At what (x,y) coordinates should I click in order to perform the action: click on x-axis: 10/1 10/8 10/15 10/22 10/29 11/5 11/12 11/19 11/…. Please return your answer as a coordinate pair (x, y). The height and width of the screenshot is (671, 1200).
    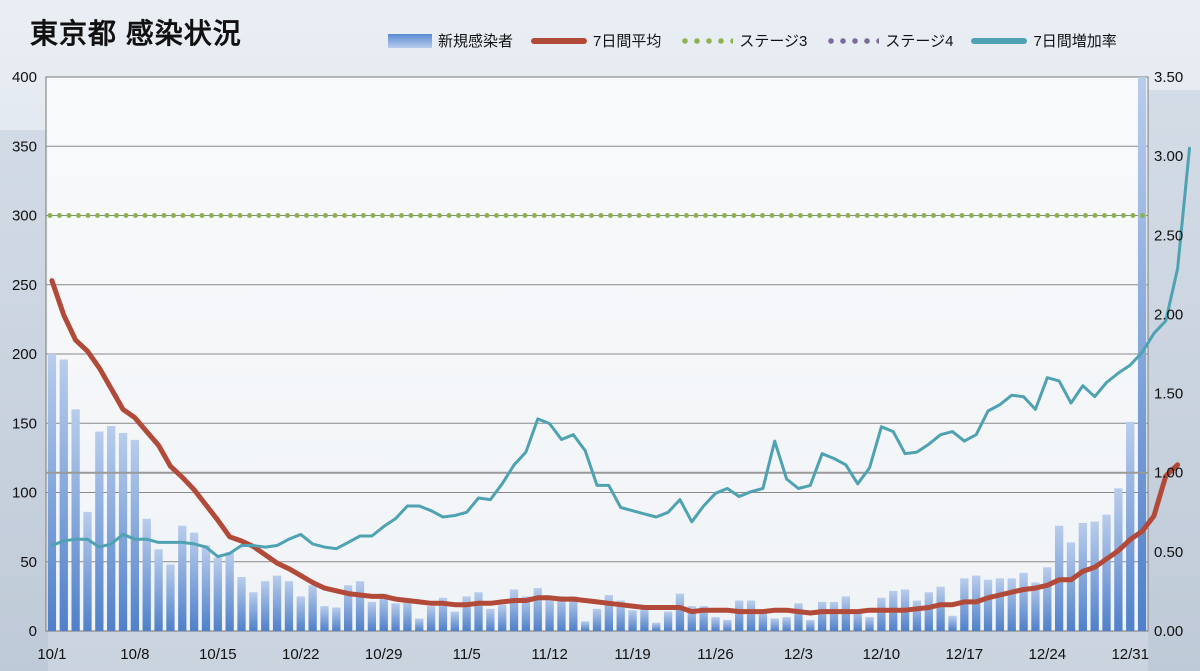
    Looking at the image, I should click on (593, 654).